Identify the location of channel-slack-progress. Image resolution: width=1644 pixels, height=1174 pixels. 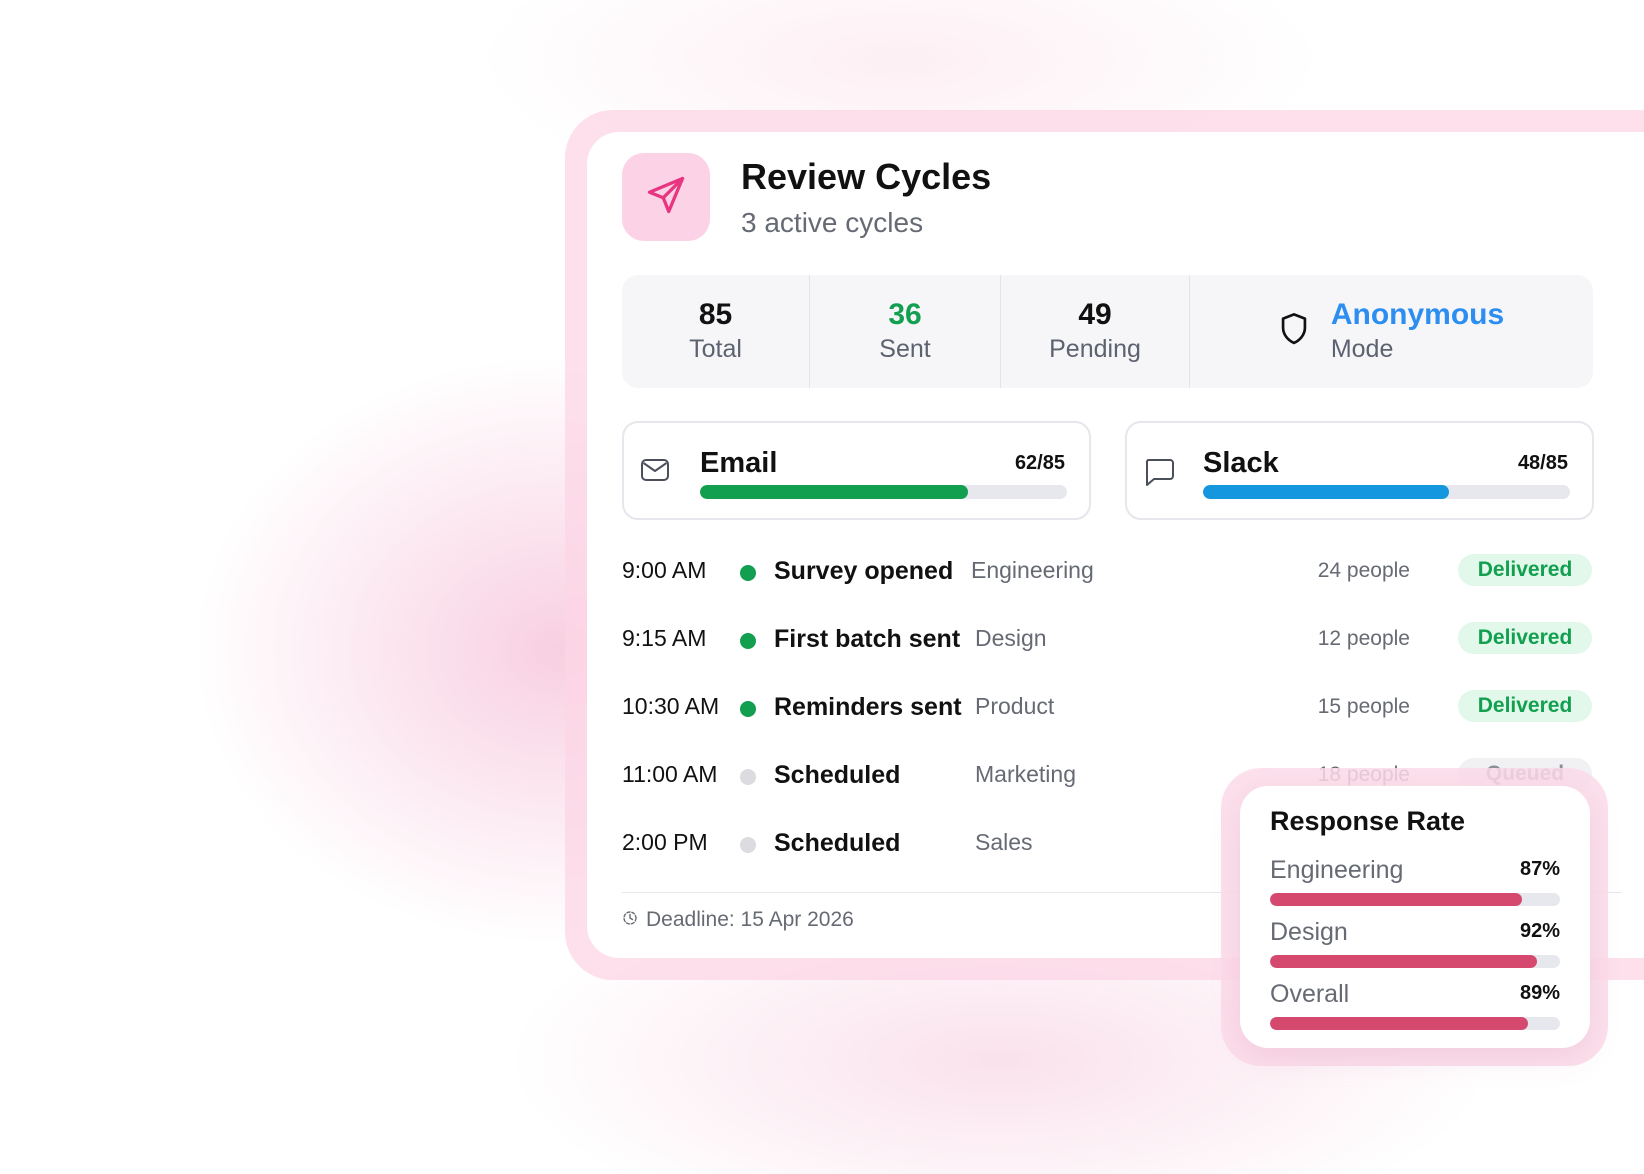
(1386, 492).